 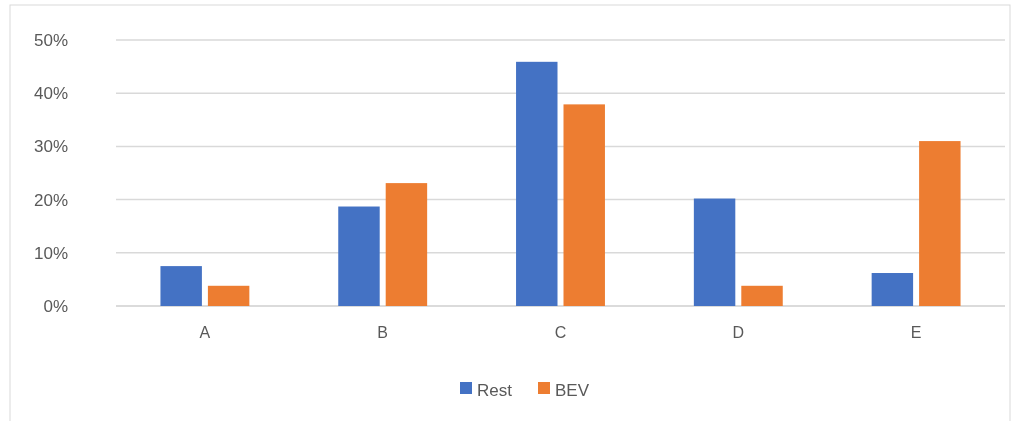 I want to click on y-tick-label: 20%, so click(x=50, y=200).